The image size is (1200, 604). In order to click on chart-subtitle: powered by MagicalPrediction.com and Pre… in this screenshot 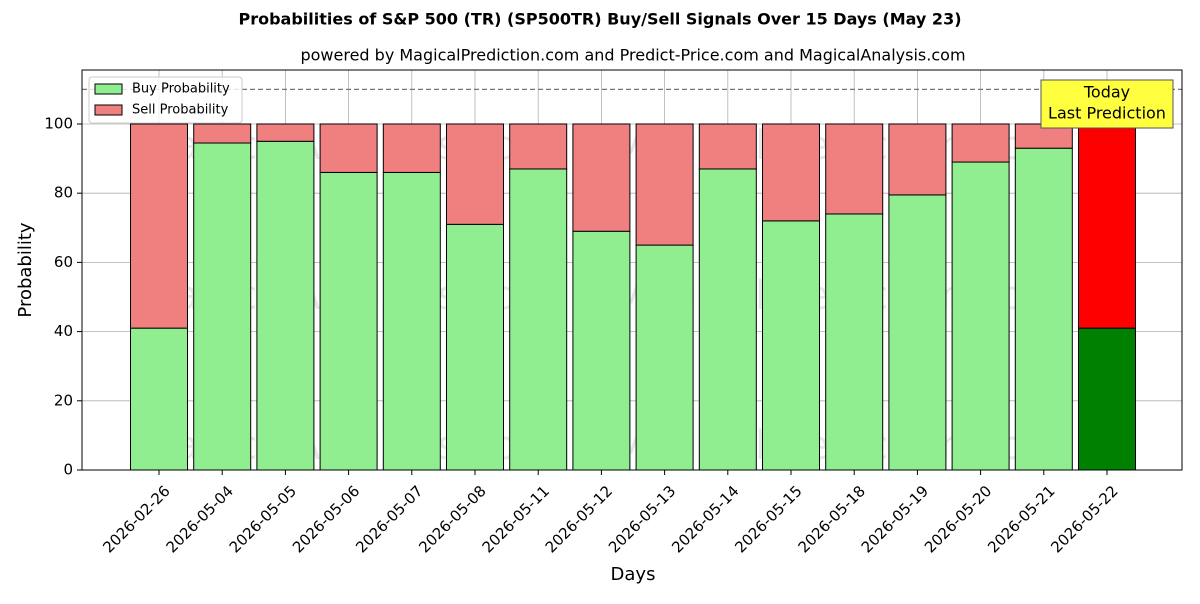, I will do `click(632, 55)`.